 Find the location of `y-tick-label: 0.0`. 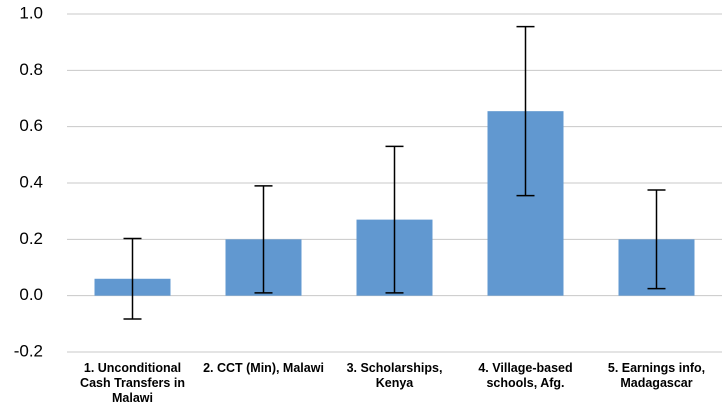

y-tick-label: 0.0 is located at coordinates (31, 294).